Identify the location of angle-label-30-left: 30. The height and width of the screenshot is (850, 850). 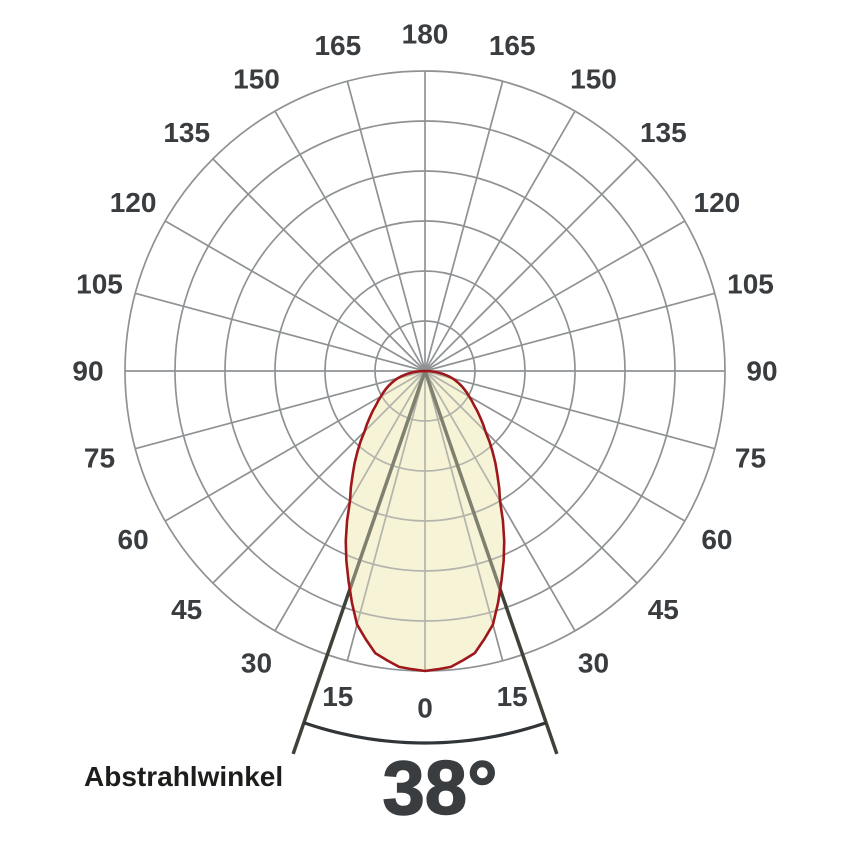
(256, 662).